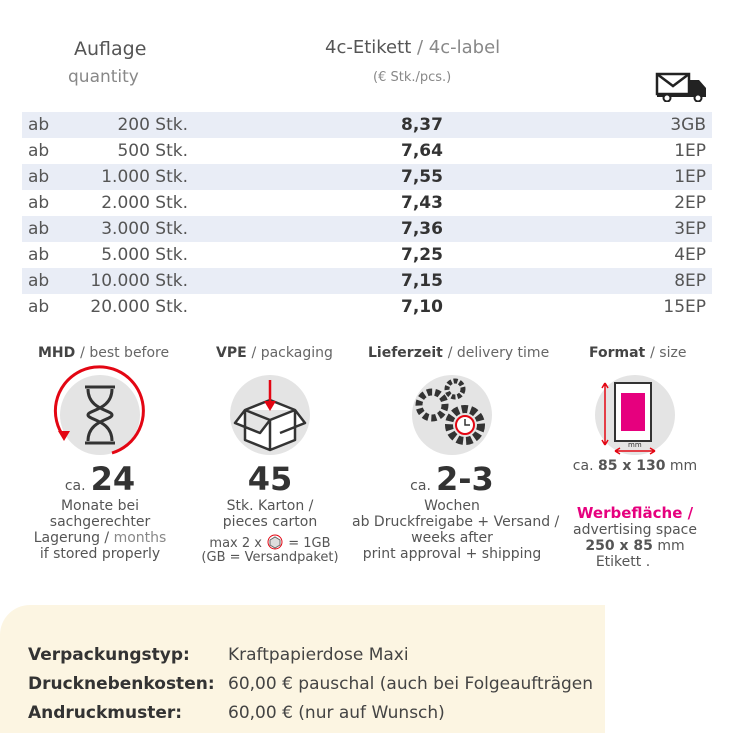 The height and width of the screenshot is (733, 730). Describe the element at coordinates (275, 542) in the screenshot. I see `gb-icon` at that location.